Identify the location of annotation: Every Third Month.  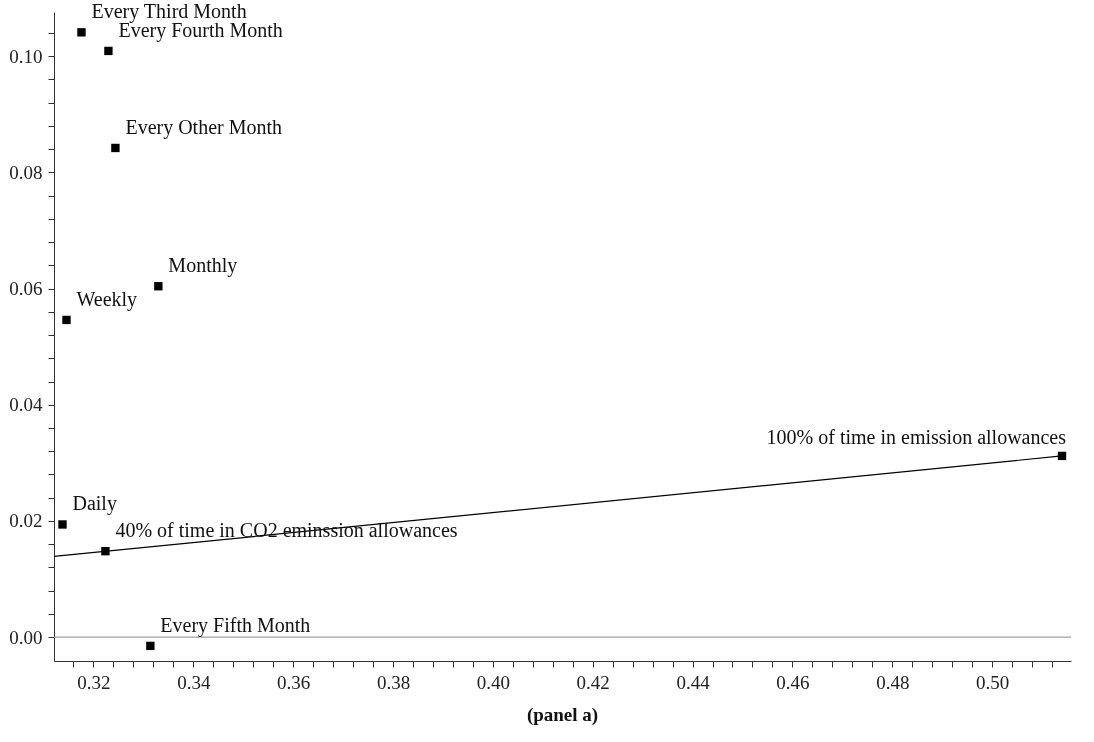
(169, 12).